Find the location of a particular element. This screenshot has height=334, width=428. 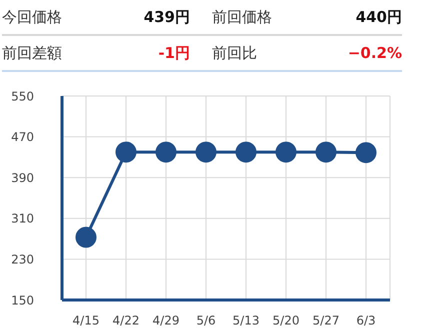

y-tick-label: 550 is located at coordinates (22, 96).